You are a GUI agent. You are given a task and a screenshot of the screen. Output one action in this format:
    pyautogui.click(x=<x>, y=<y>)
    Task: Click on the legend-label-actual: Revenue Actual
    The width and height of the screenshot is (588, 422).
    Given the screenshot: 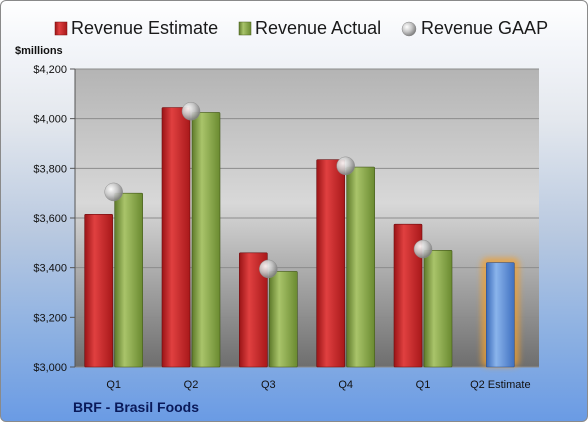 What is the action you would take?
    pyautogui.click(x=318, y=28)
    